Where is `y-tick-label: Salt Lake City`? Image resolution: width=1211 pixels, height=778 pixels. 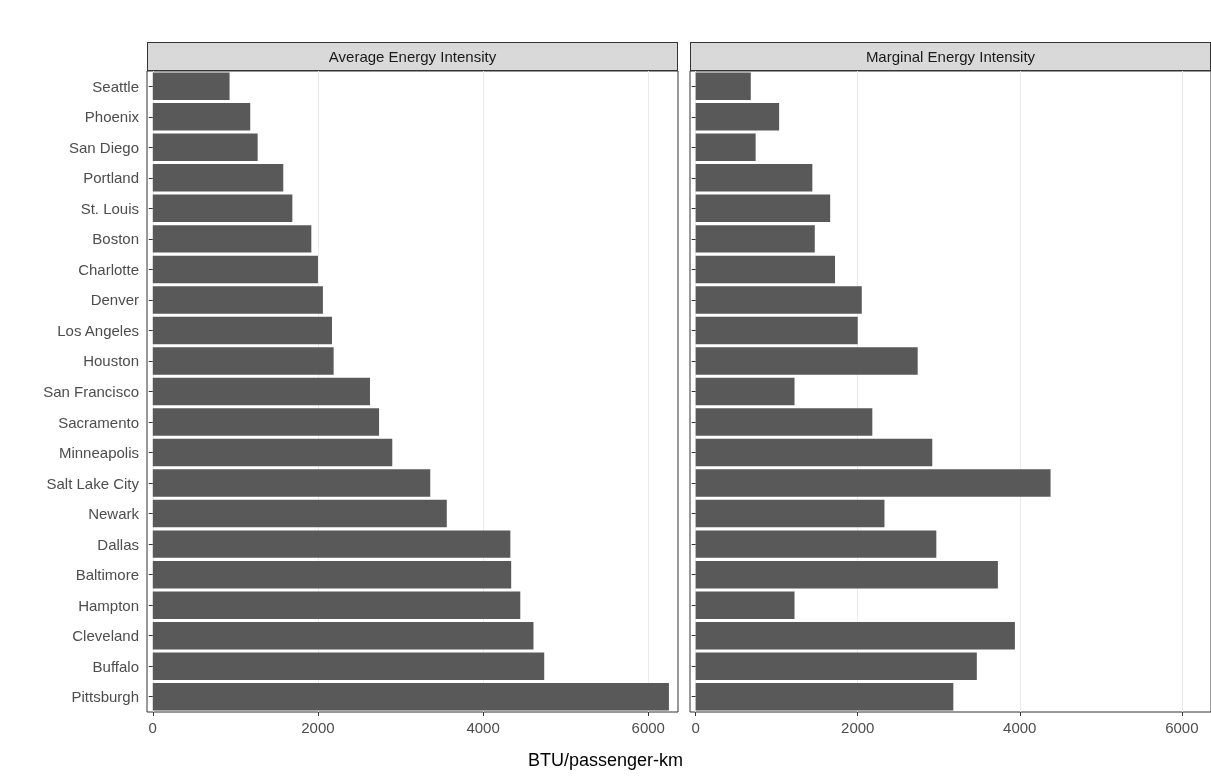
y-tick-label: Salt Lake City is located at coordinates (93, 483).